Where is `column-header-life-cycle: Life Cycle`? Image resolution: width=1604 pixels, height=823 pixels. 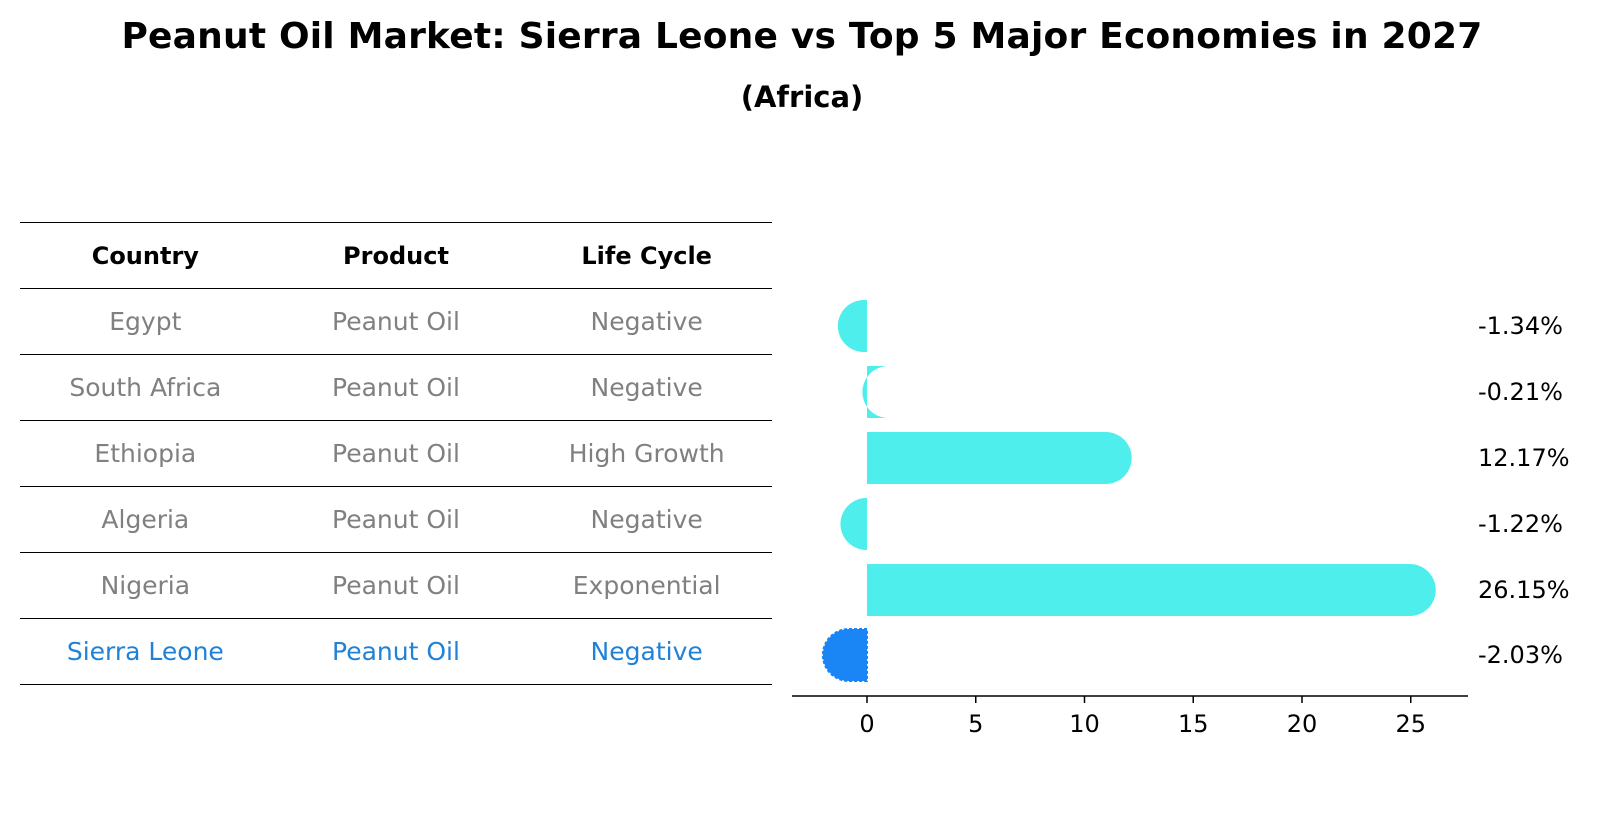 column-header-life-cycle: Life Cycle is located at coordinates (646, 255).